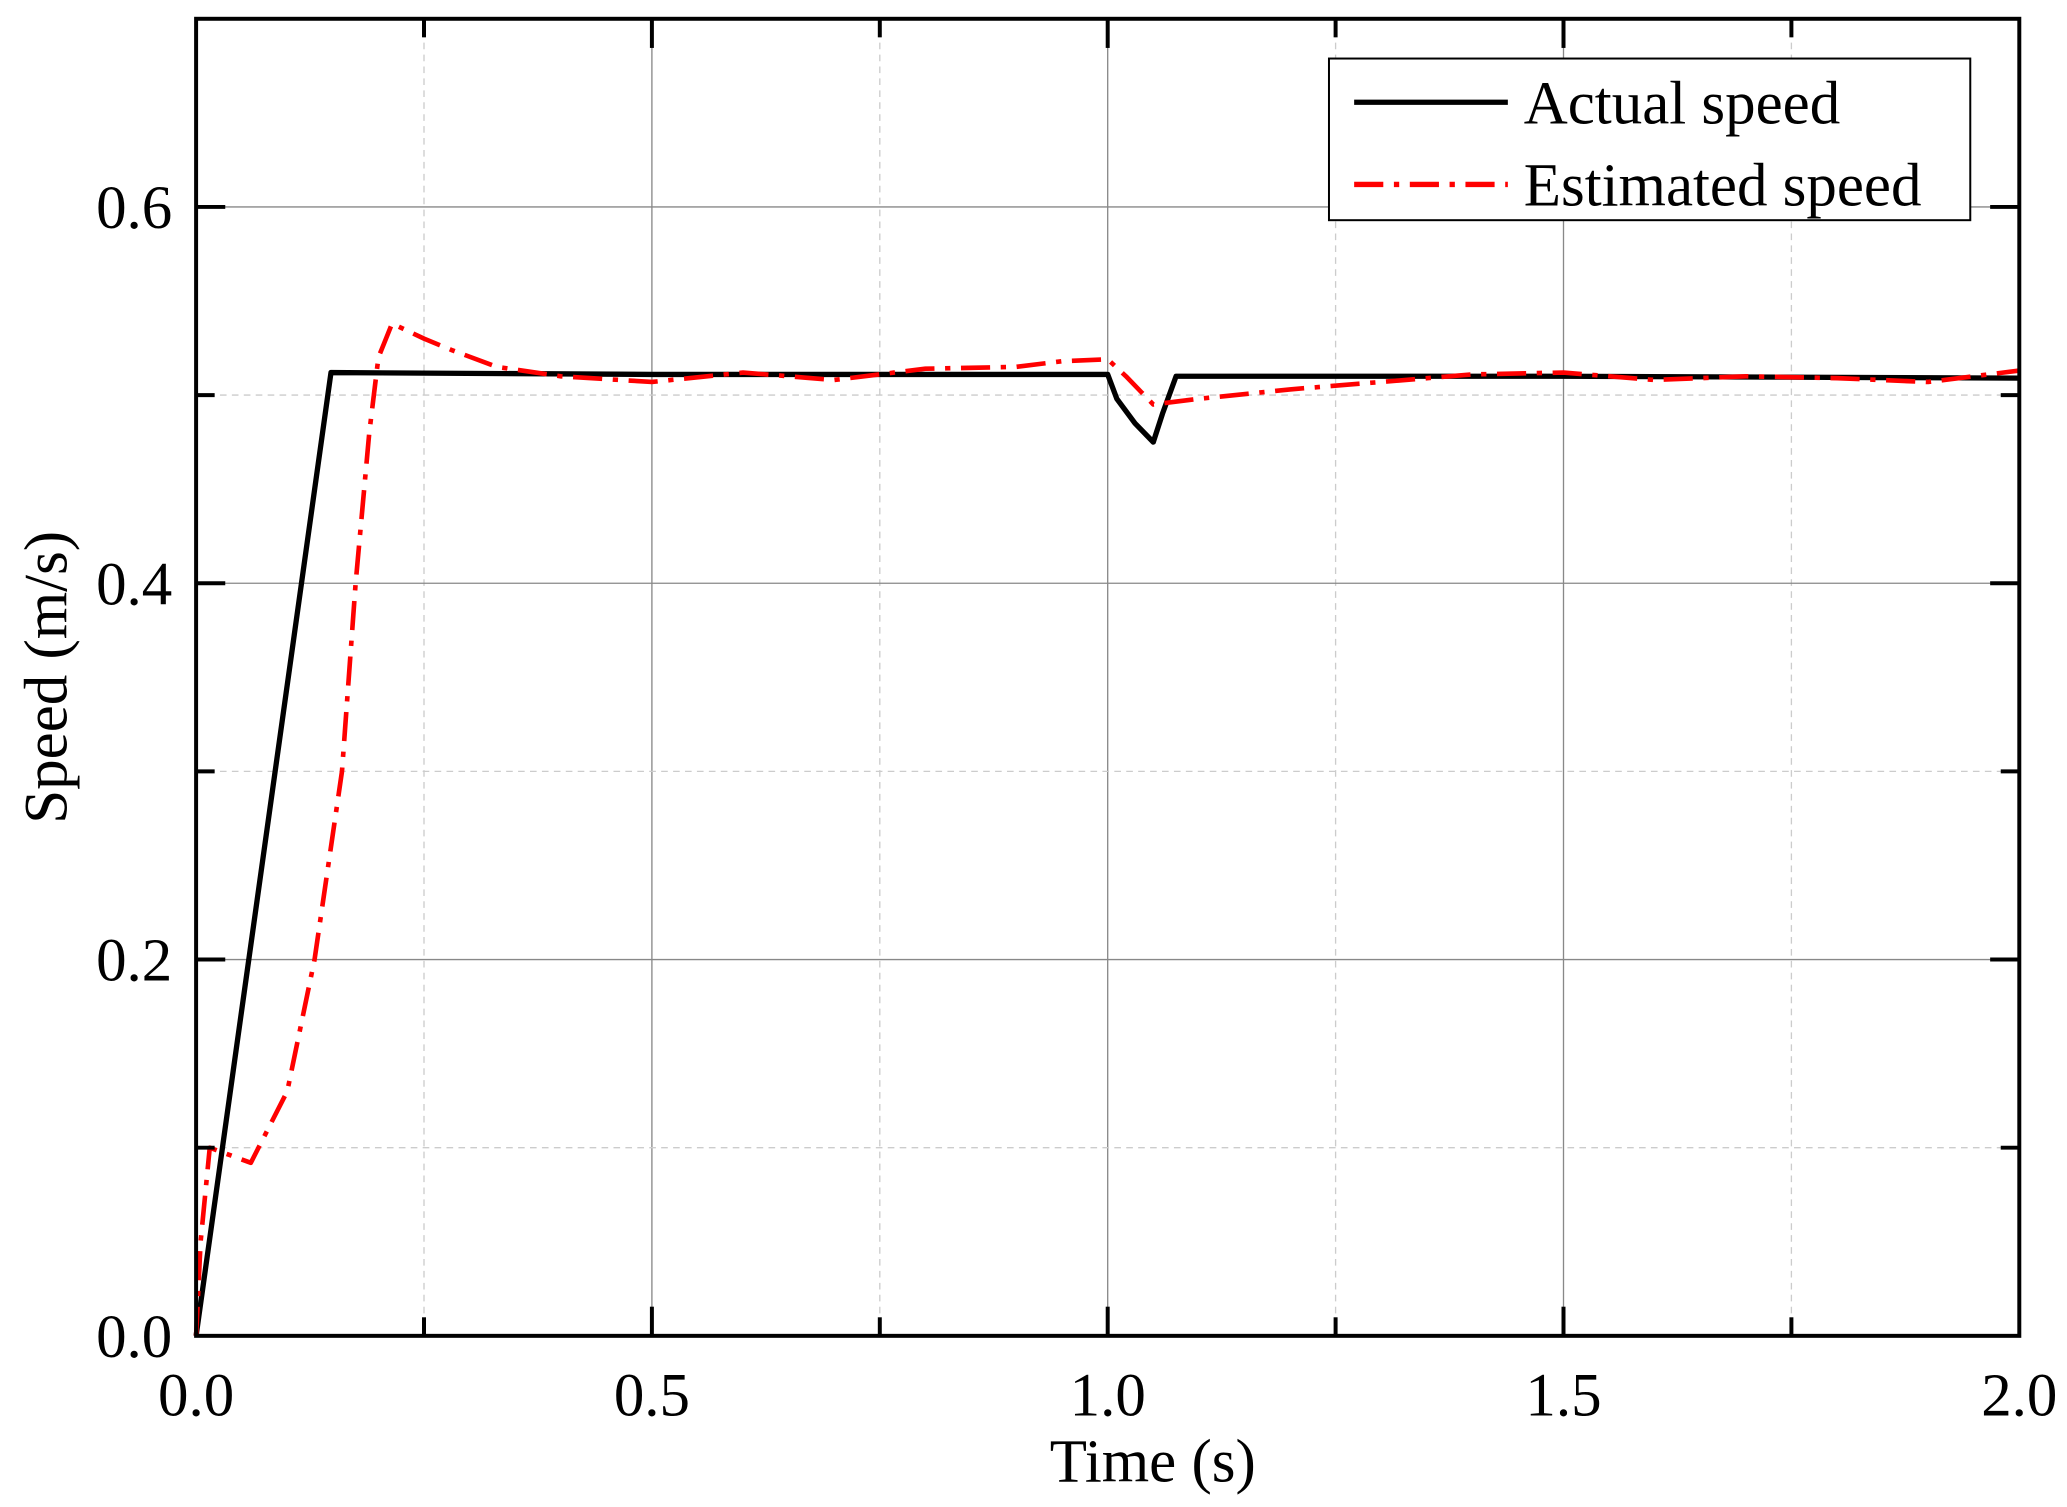 This screenshot has width=2067, height=1507. I want to click on legend-label-actual: Actual speed, so click(1682, 103).